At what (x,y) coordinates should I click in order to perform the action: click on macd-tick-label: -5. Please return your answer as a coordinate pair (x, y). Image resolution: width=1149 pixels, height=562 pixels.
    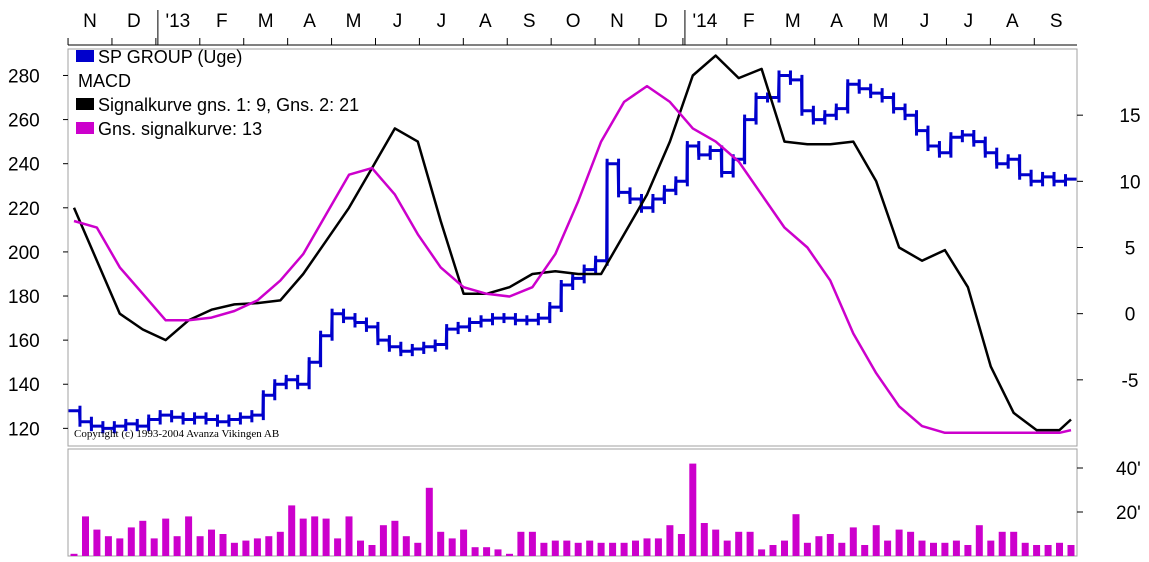
    Looking at the image, I should click on (1130, 381).